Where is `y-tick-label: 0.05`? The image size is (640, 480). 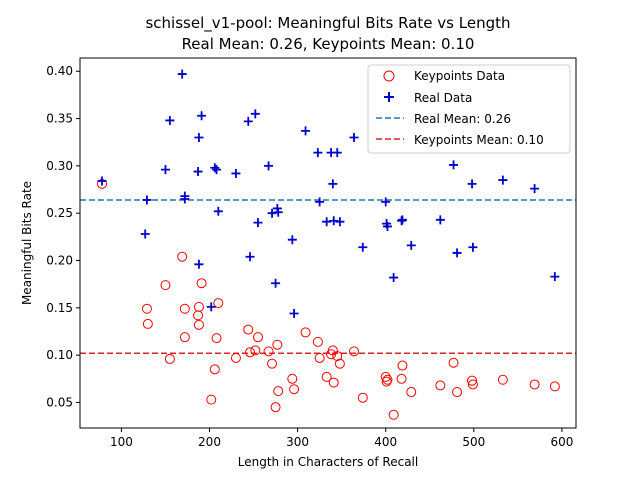
y-tick-label: 0.05 is located at coordinates (59, 402).